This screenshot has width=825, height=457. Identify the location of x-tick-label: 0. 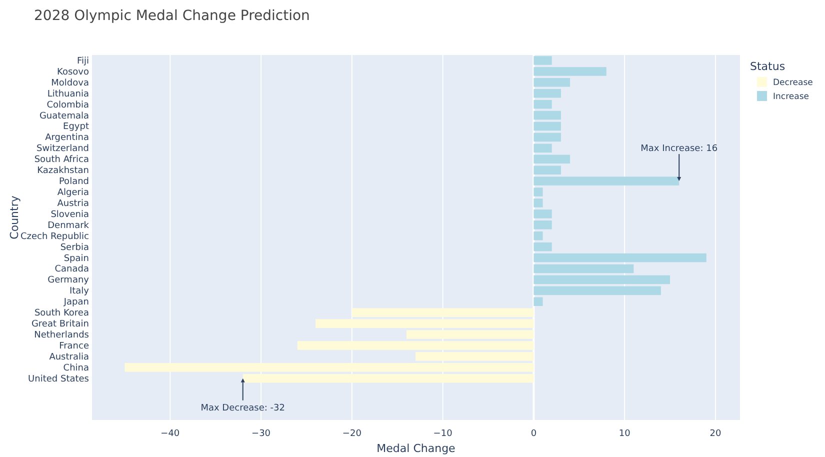
(533, 434).